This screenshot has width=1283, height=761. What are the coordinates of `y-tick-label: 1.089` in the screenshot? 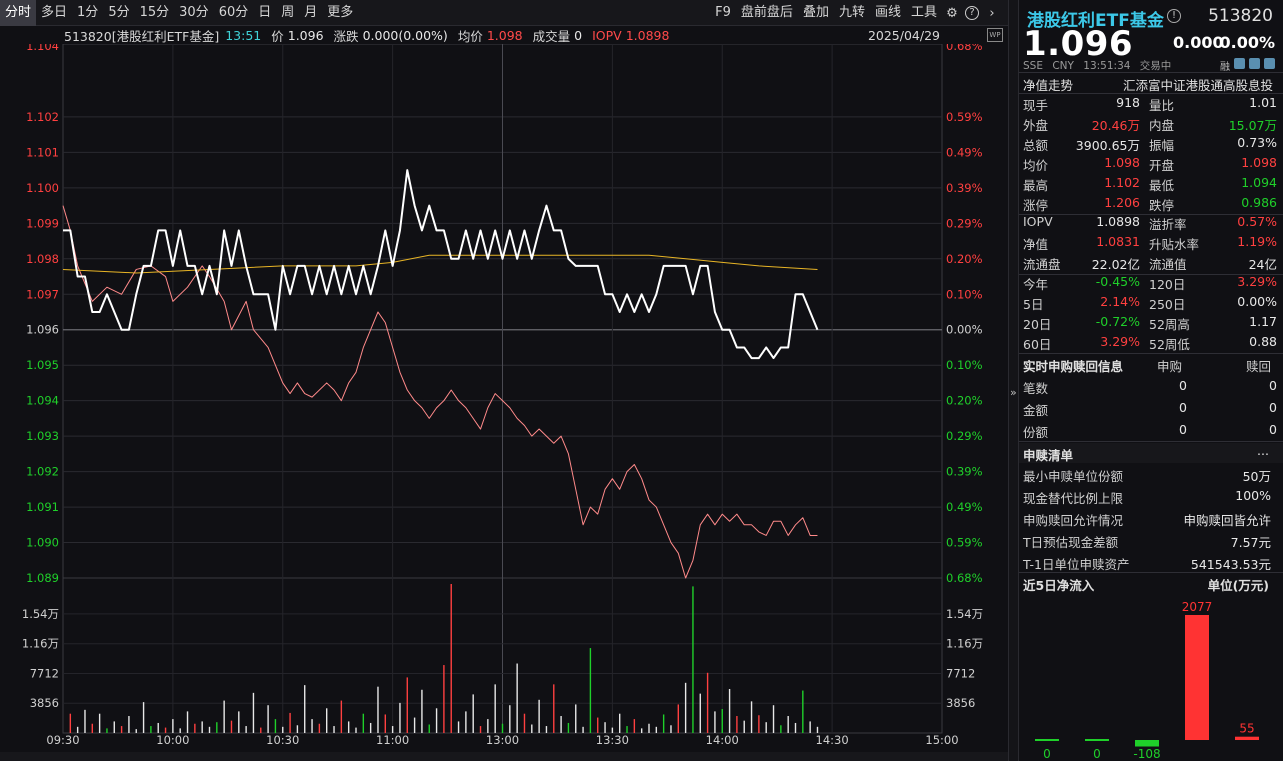 It's located at (42, 578).